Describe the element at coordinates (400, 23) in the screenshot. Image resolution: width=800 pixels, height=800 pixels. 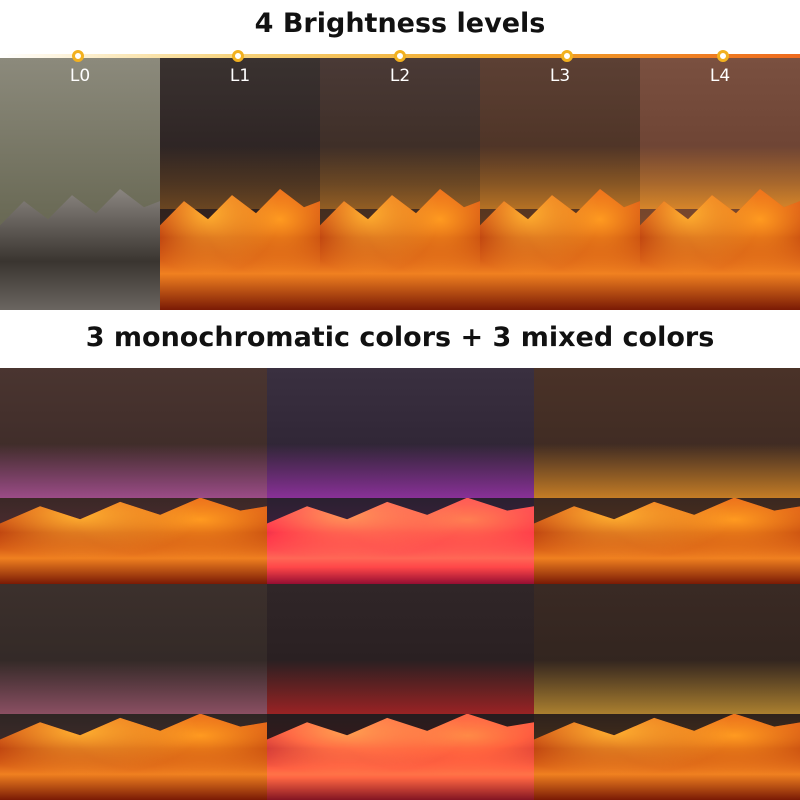
I see `brightness-title: 4 Brightness levels` at that location.